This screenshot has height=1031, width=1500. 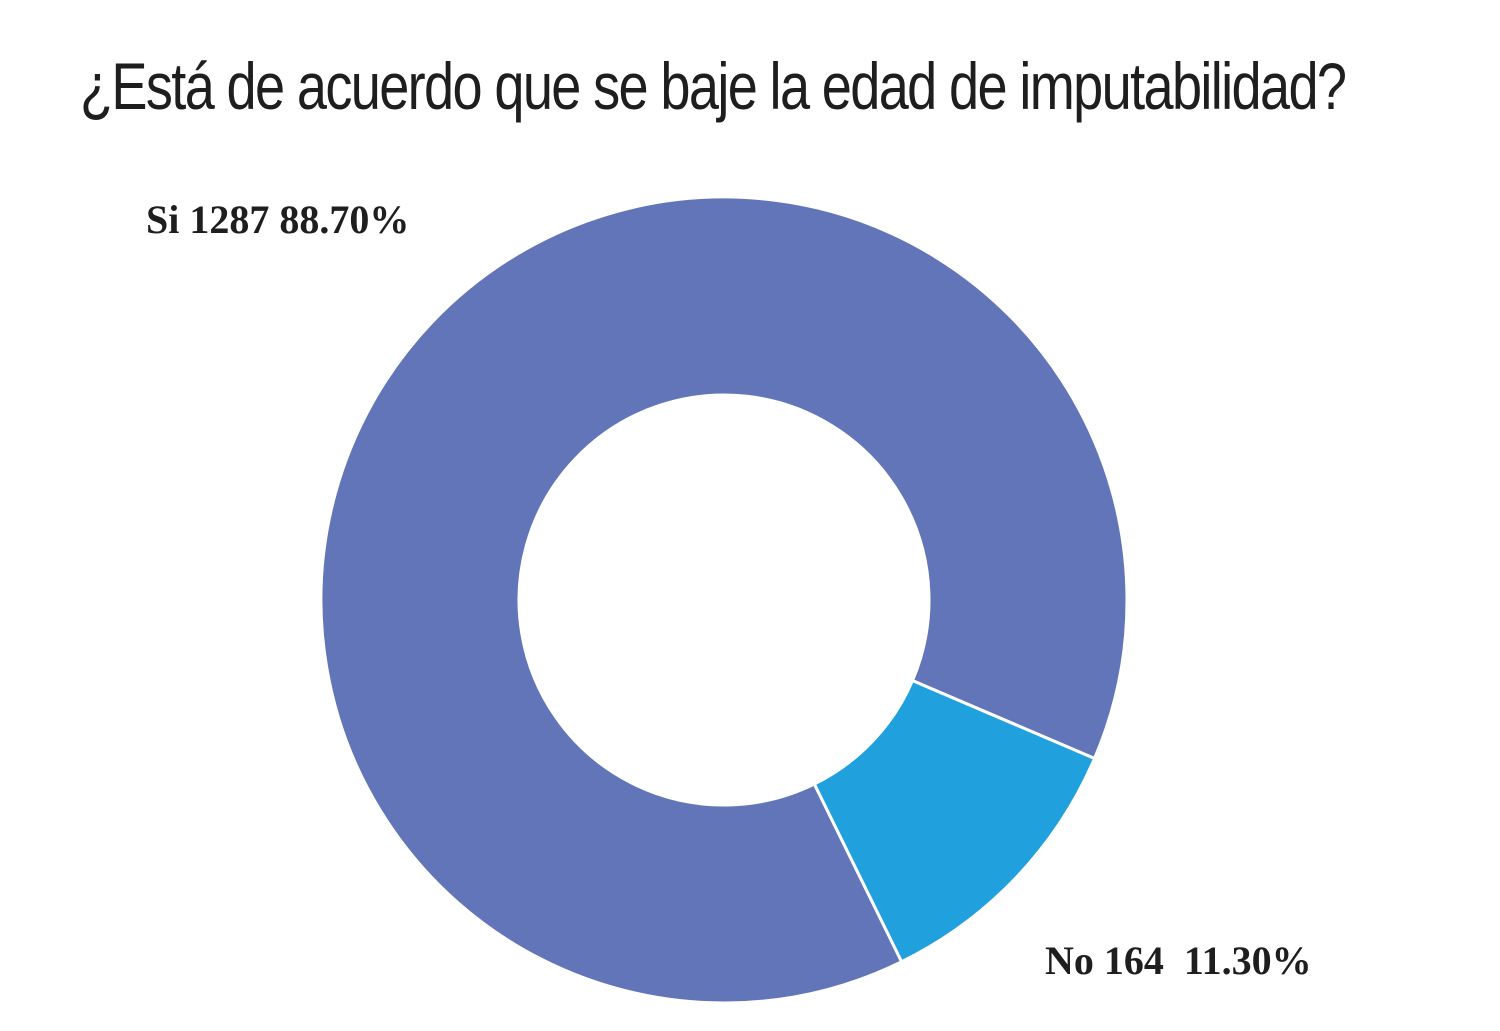 What do you see at coordinates (1178, 960) in the screenshot?
I see `data-label-no: No 164 11.30%` at bounding box center [1178, 960].